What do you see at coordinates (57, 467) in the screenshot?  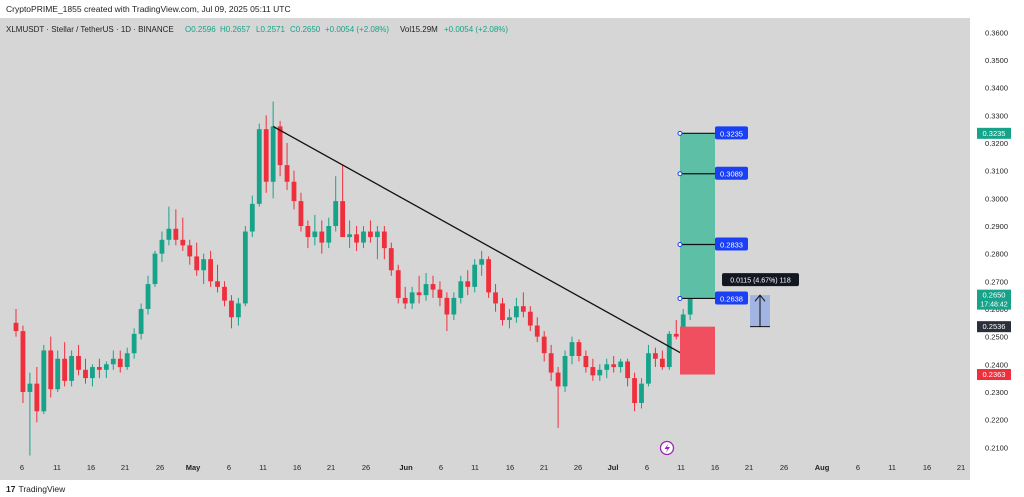 I see `time-tick-label: 11` at bounding box center [57, 467].